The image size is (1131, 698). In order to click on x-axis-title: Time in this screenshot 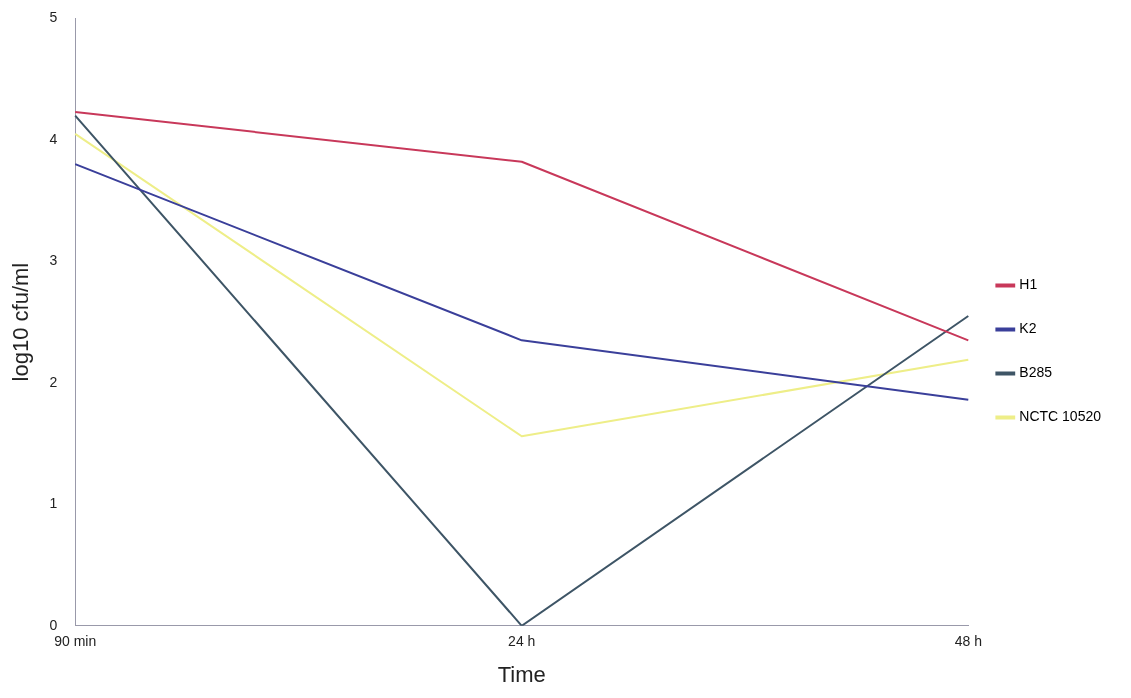, I will do `click(521, 674)`.